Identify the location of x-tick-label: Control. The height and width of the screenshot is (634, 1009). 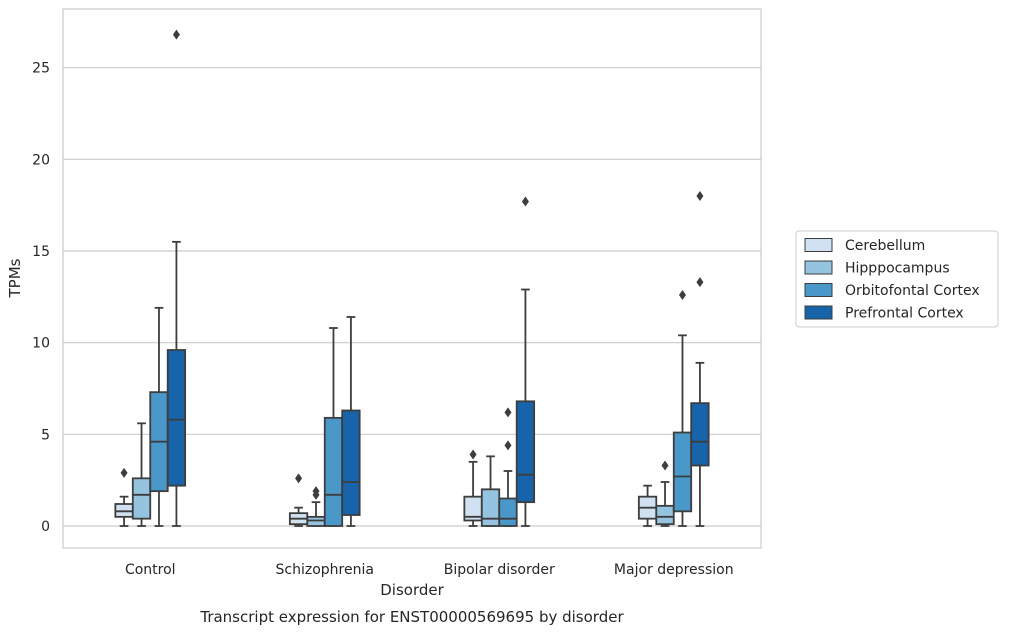
(150, 570).